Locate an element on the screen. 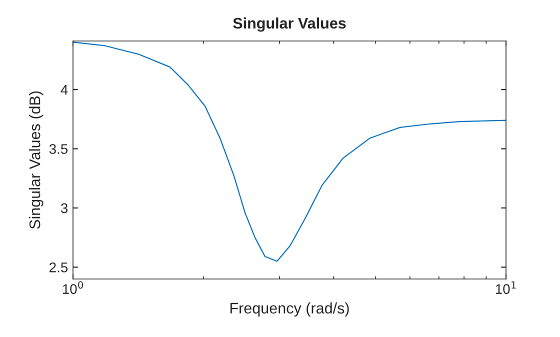  y-tick-label: 4 is located at coordinates (64, 90).